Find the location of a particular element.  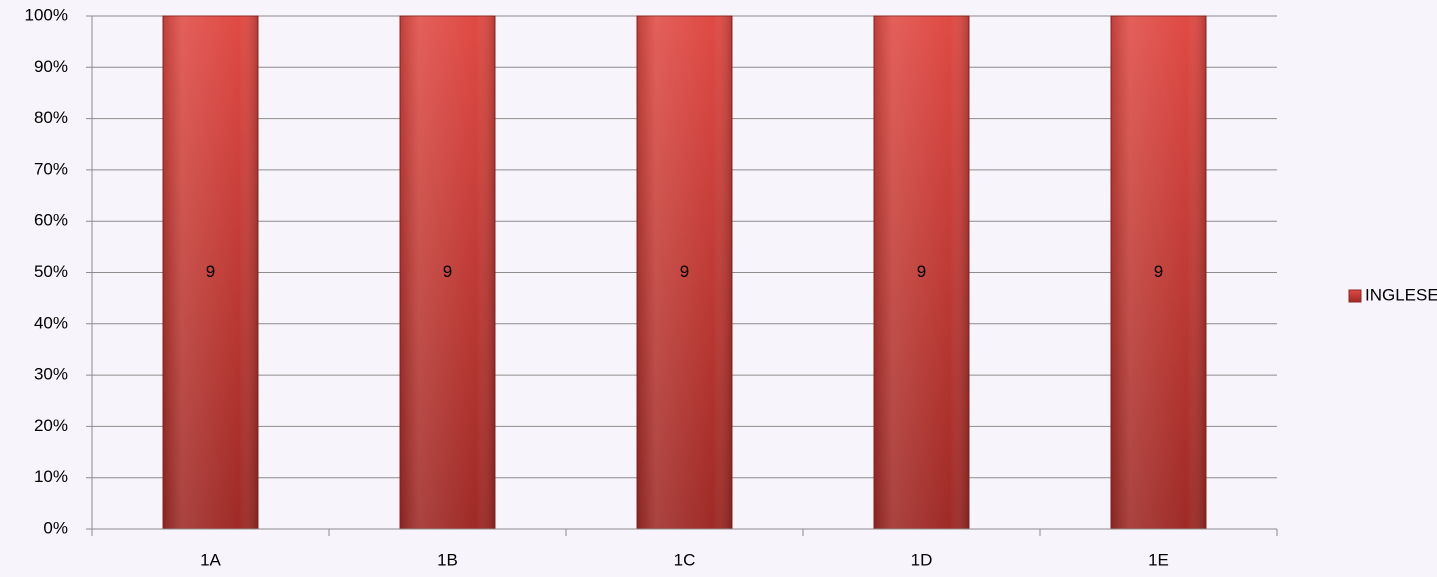

x-tick-label: 1E is located at coordinates (1158, 559).